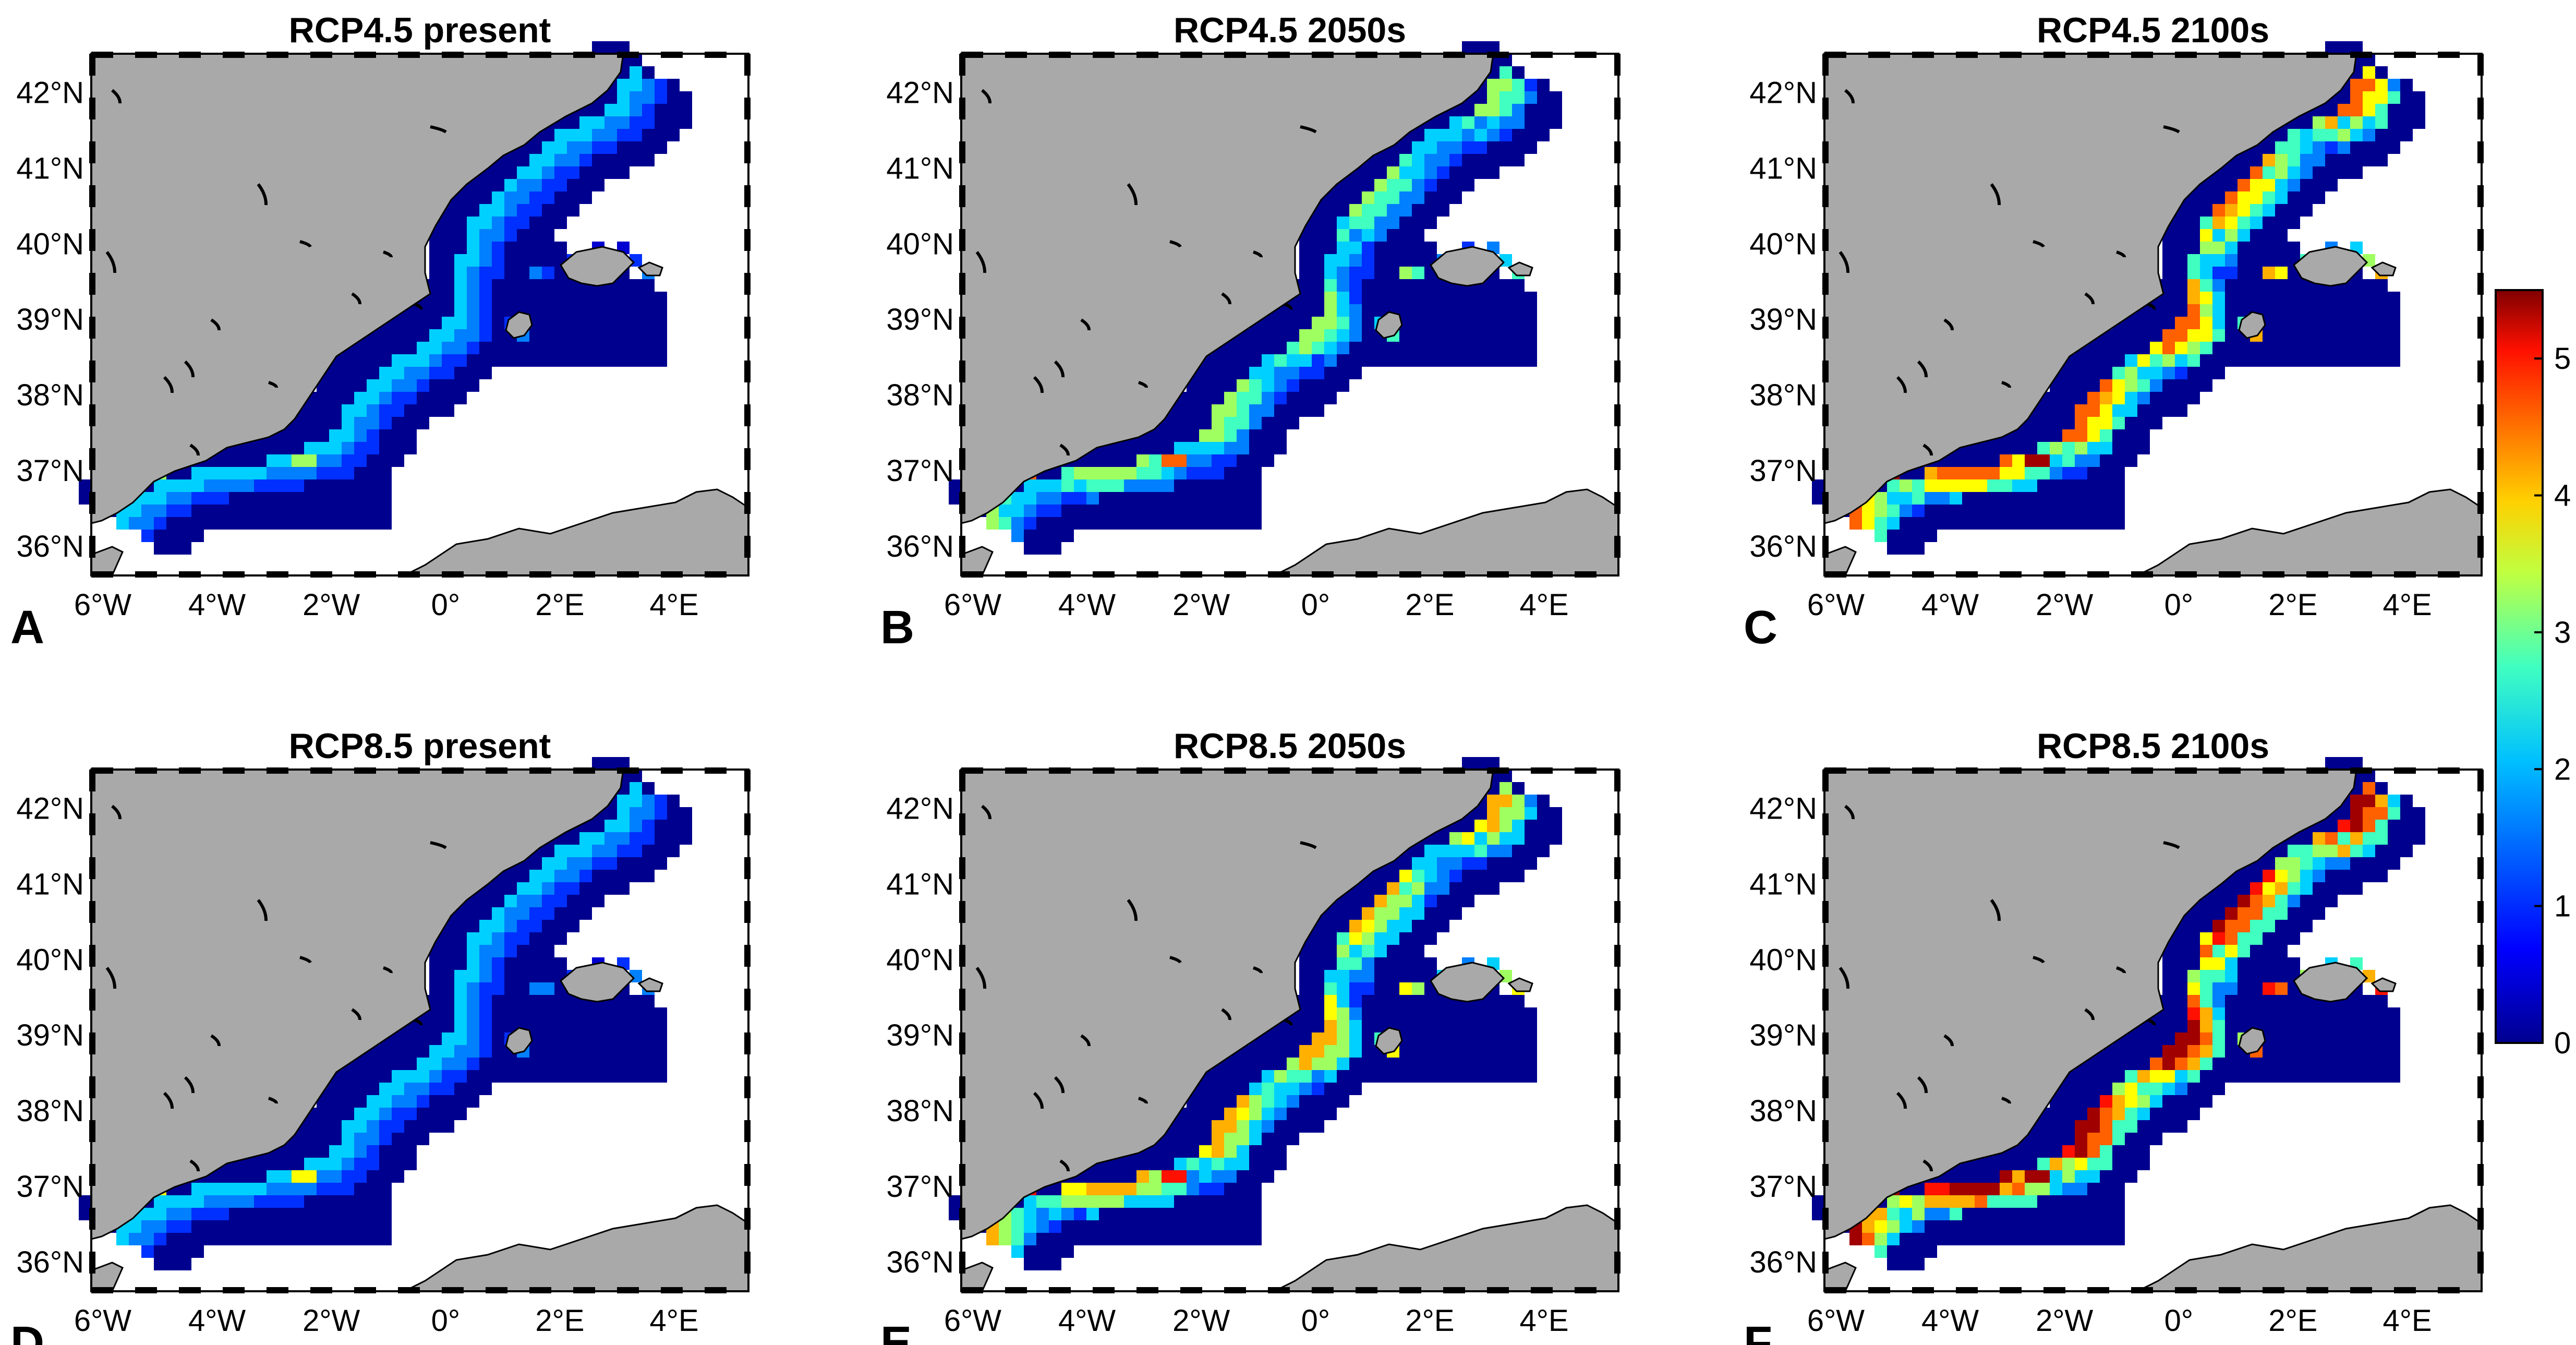  What do you see at coordinates (215, 324) in the screenshot?
I see `river-segment` at bounding box center [215, 324].